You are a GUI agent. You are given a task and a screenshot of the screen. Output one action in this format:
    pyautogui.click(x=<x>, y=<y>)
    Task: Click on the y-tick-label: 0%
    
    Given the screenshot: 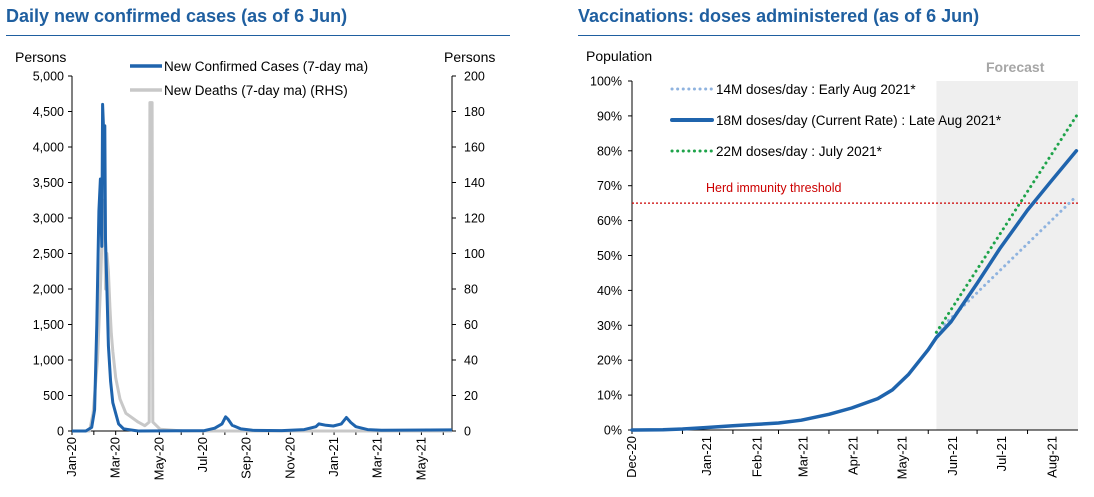 What is the action you would take?
    pyautogui.click(x=613, y=431)
    